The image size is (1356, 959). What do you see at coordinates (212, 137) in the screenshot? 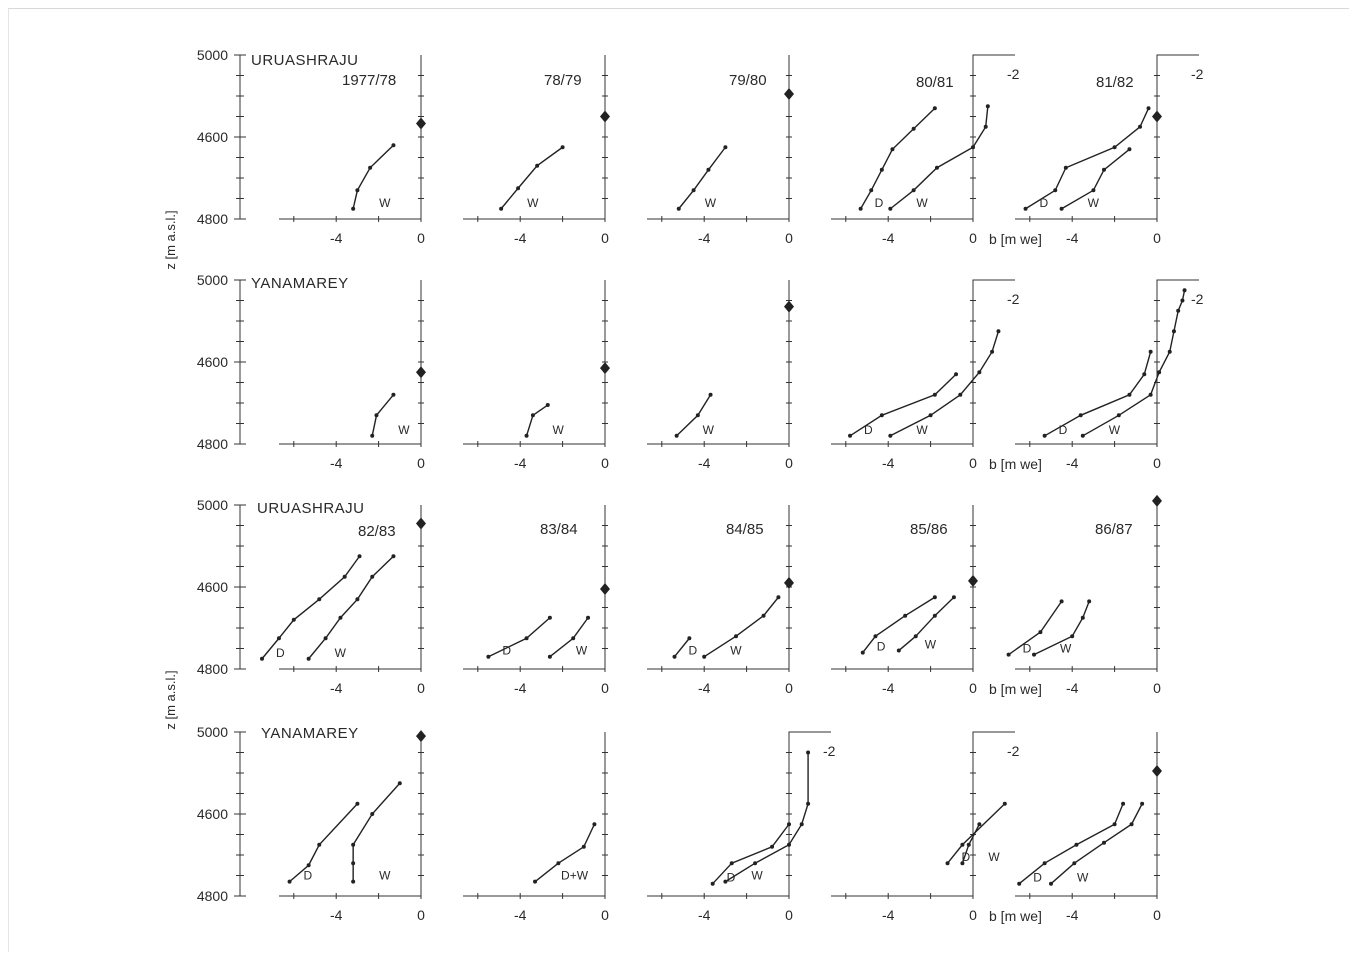
I see `z-tick-label: 4600` at bounding box center [212, 137].